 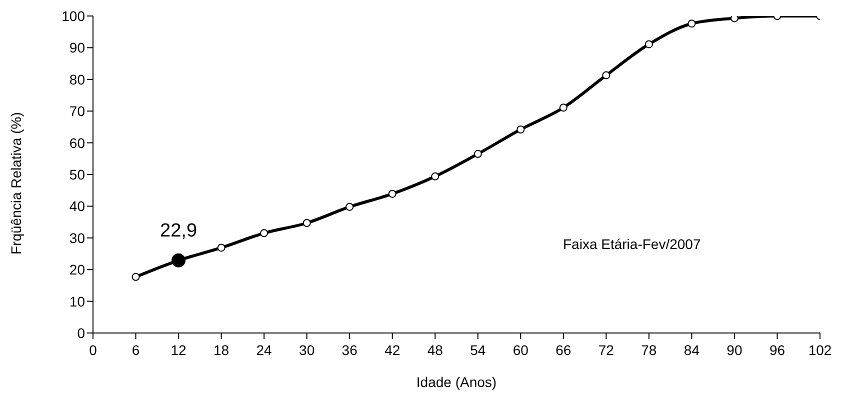 I want to click on x-tick-label: 48, so click(x=435, y=350).